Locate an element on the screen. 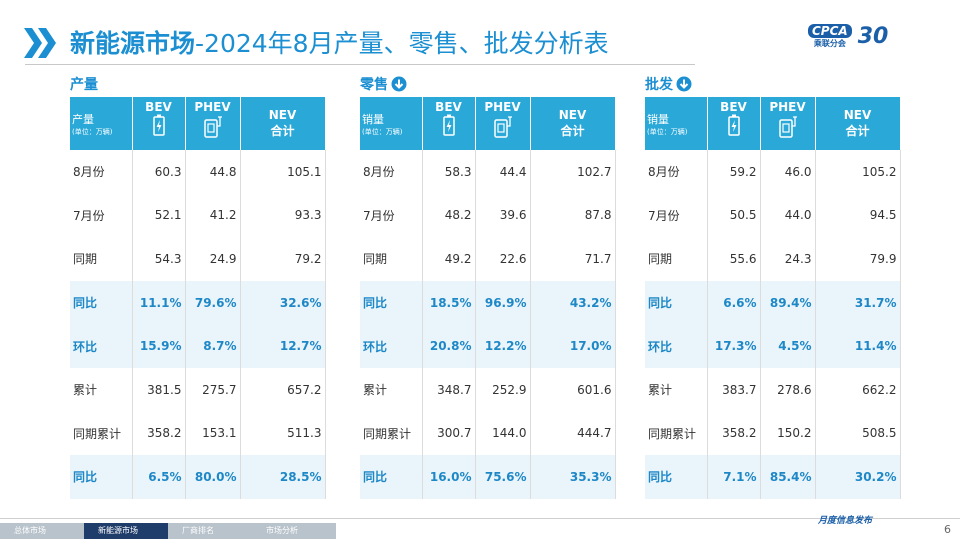 Image resolution: width=960 pixels, height=540 pixels. cell-value: 46.0 is located at coordinates (788, 172).